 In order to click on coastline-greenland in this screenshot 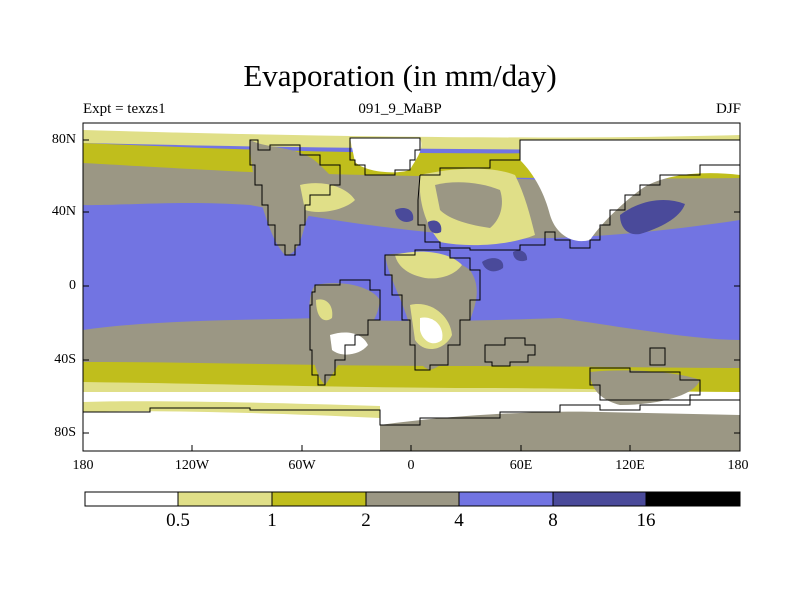, I will do `click(385, 156)`.